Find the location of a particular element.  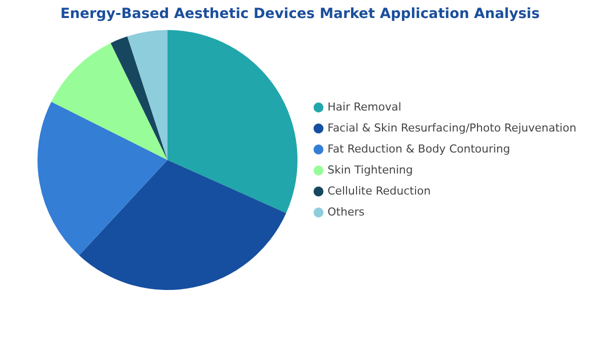

legend-label: Facial & Skin Resurfacing/Photo Rejuvenation is located at coordinates (452, 127).